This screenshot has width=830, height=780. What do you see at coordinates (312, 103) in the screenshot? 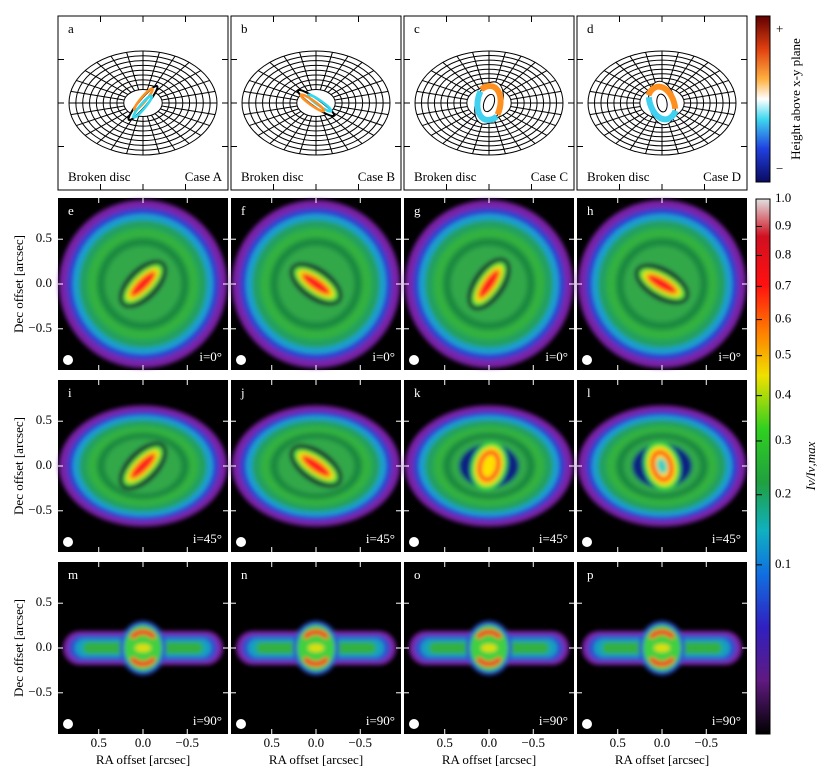
I see `inner-disc-bottom` at bounding box center [312, 103].